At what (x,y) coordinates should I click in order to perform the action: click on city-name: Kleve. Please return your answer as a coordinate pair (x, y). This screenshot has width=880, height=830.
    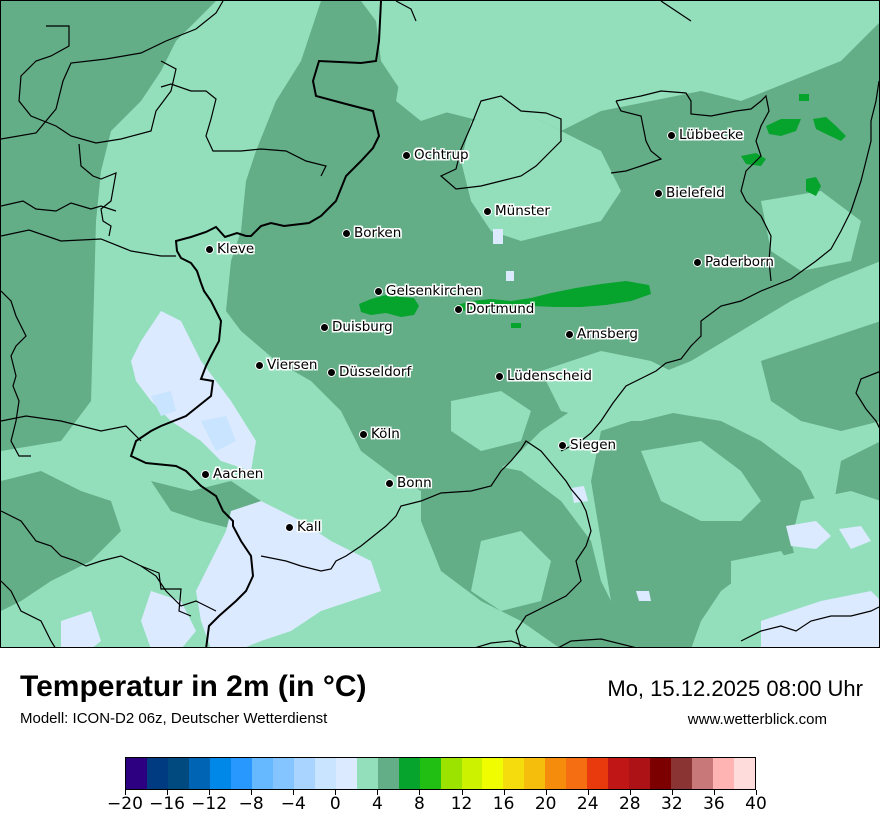
    Looking at the image, I should click on (236, 249).